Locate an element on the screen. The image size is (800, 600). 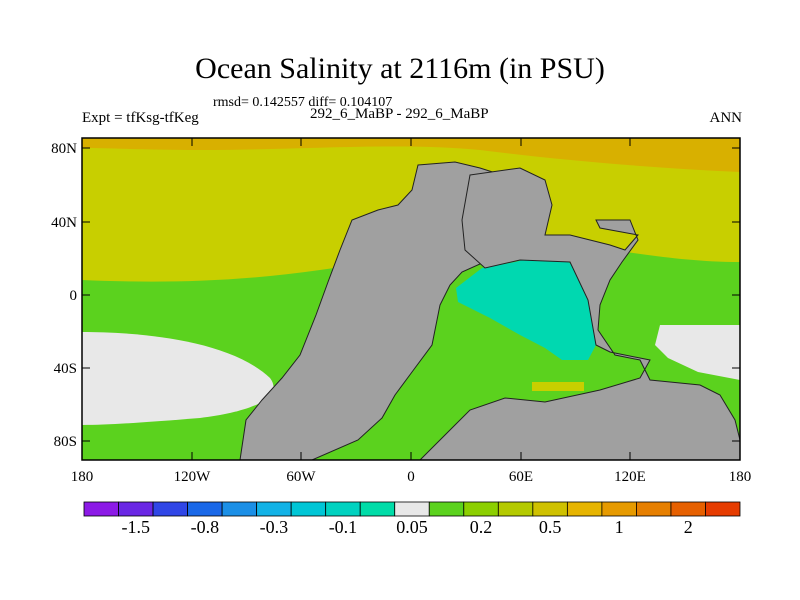
lon-tick-180w: 180 is located at coordinates (82, 477).